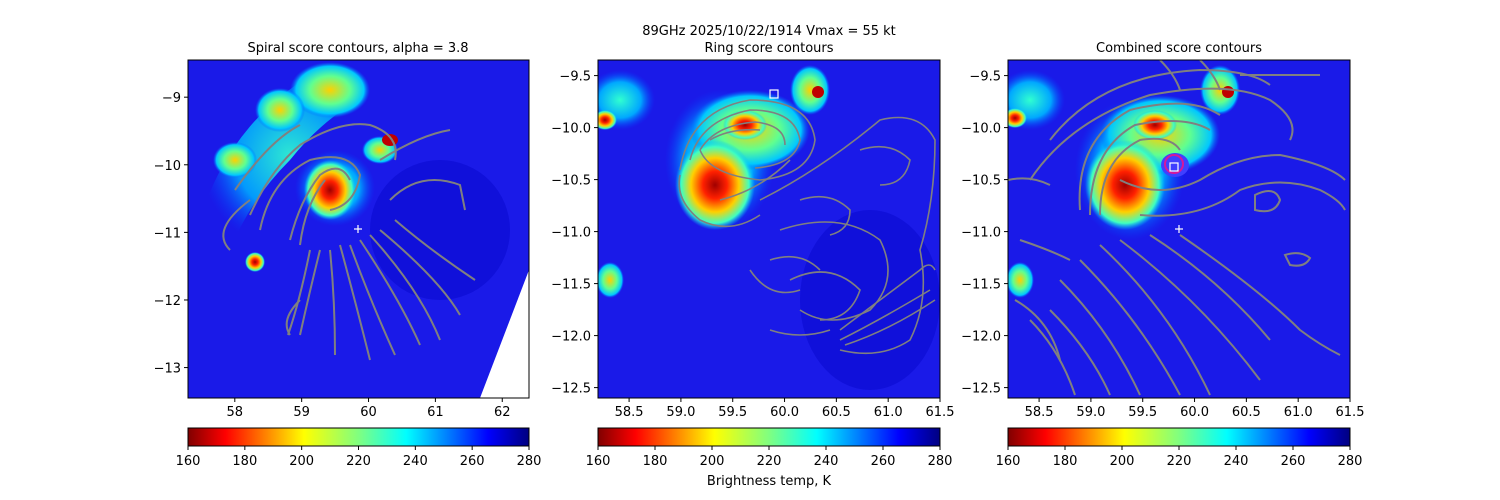  I want to click on y-tick-label: −10, so click(167, 166).